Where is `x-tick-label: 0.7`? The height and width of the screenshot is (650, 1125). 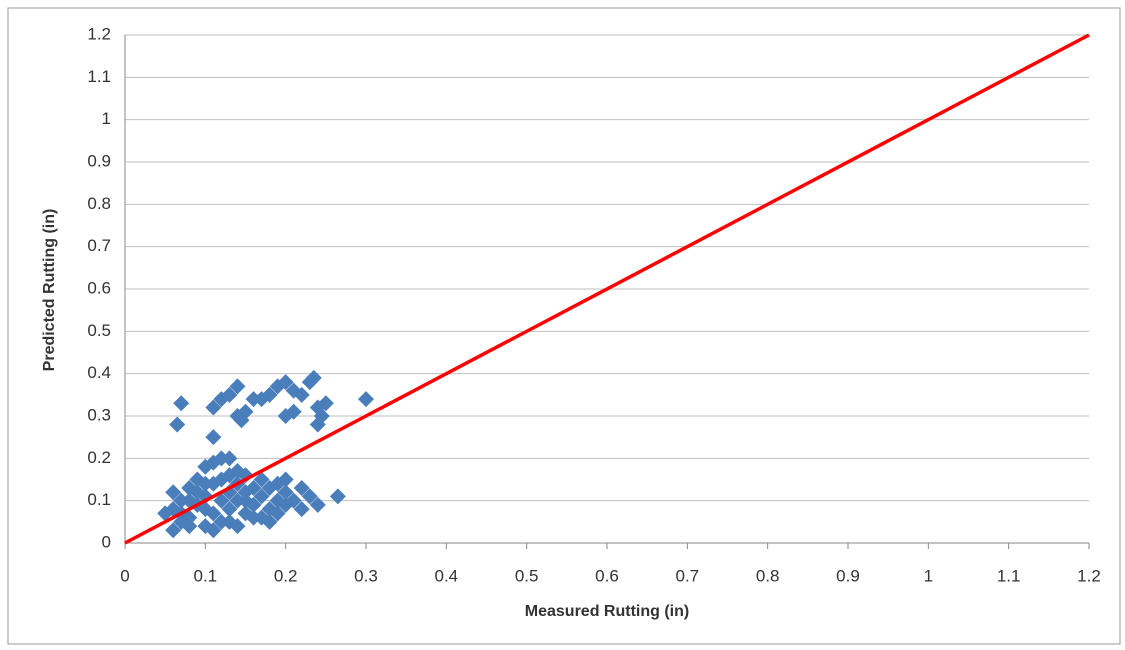 x-tick-label: 0.7 is located at coordinates (688, 575).